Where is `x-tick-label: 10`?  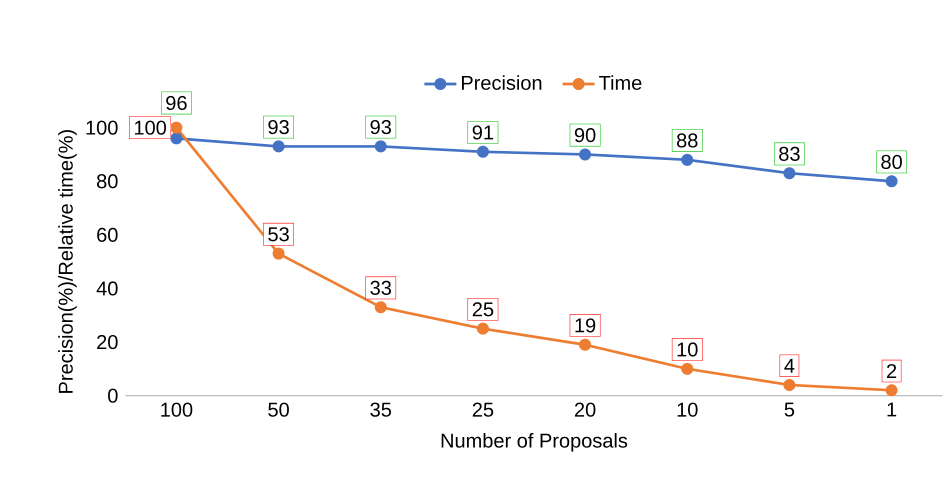
x-tick-label: 10 is located at coordinates (688, 409).